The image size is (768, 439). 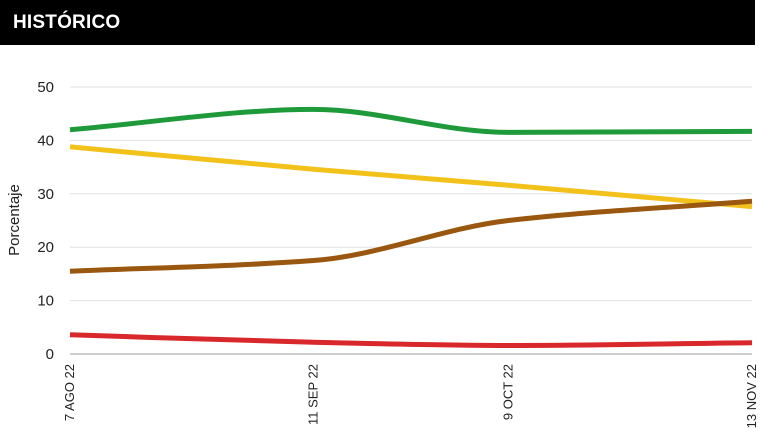 I want to click on page-title: HISTÓRICO, so click(x=67, y=22).